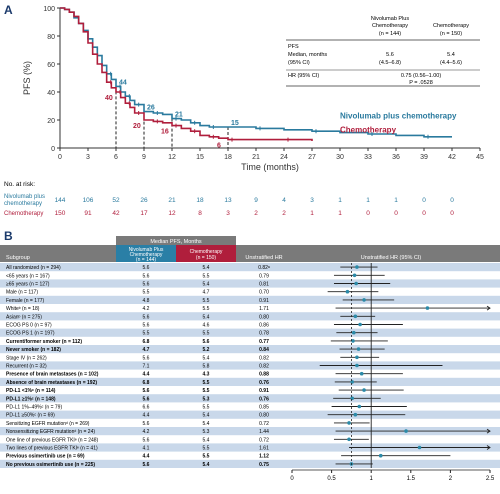 Image resolution: width=500 pixels, height=494 pixels. What do you see at coordinates (49, 9) in the screenshot?
I see `y-tick-label: 100` at bounding box center [49, 9].